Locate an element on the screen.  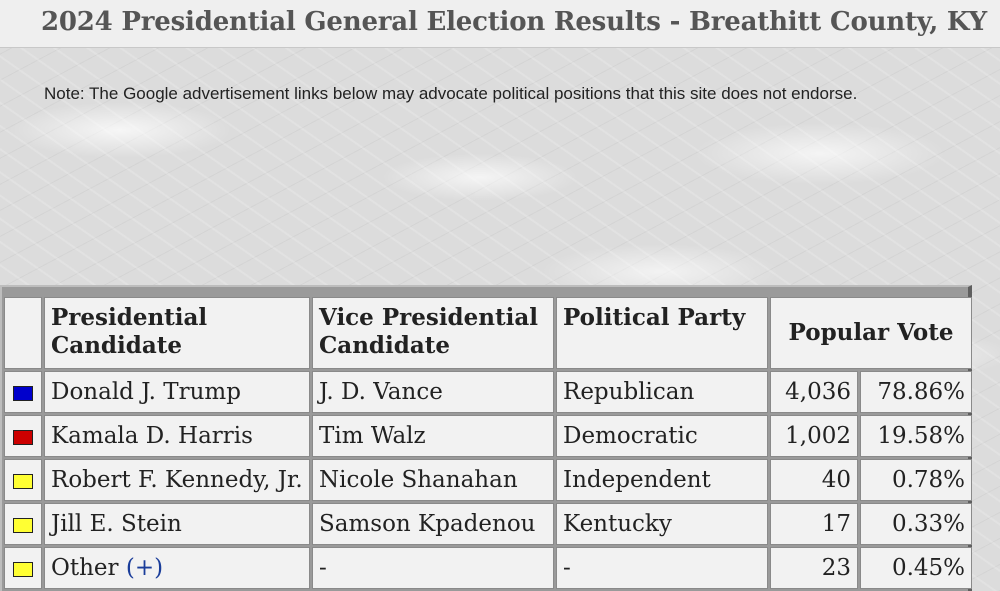
vice-presidential-candidate-cell: - is located at coordinates (433, 568).